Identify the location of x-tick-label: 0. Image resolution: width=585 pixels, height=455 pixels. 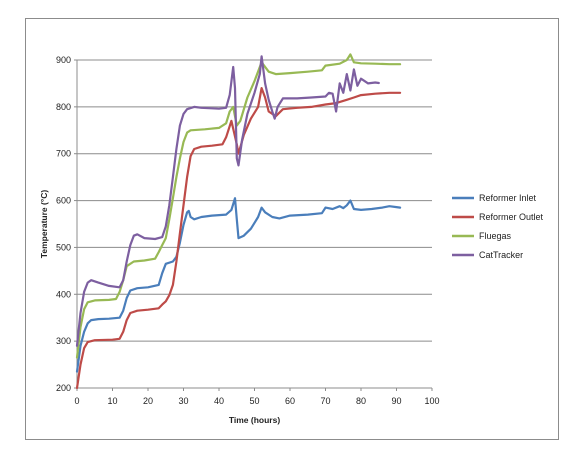
(76, 401).